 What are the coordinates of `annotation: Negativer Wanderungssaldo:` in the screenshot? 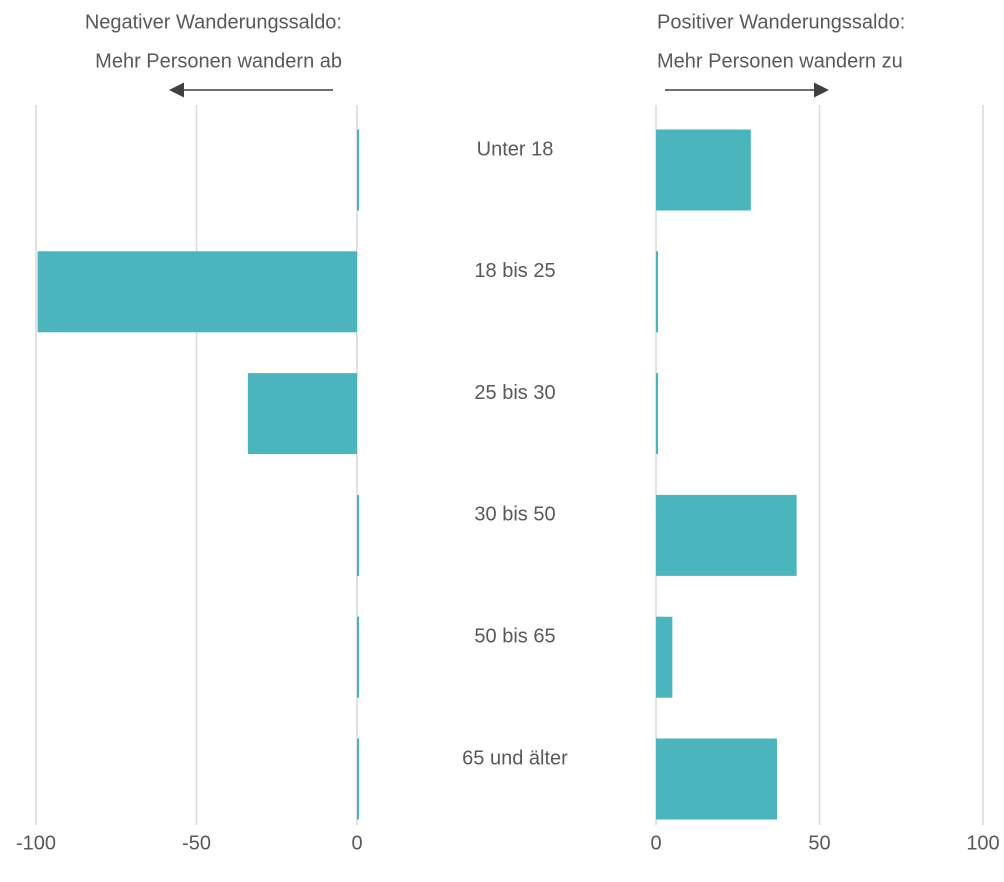 It's located at (213, 22).